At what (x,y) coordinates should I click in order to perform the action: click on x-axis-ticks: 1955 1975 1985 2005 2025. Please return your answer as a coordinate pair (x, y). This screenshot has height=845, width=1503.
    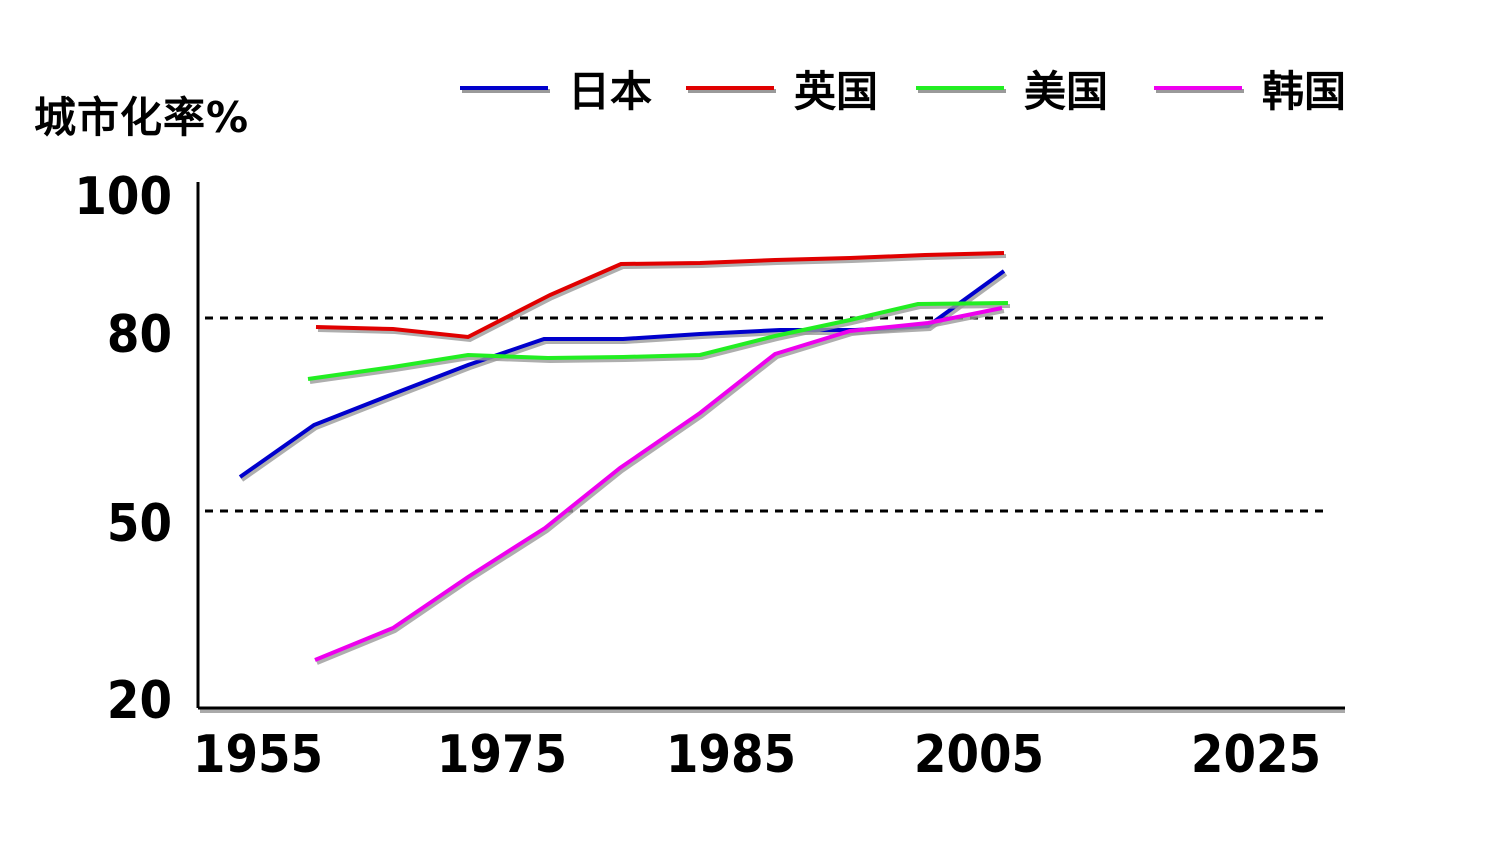
    Looking at the image, I should click on (757, 755).